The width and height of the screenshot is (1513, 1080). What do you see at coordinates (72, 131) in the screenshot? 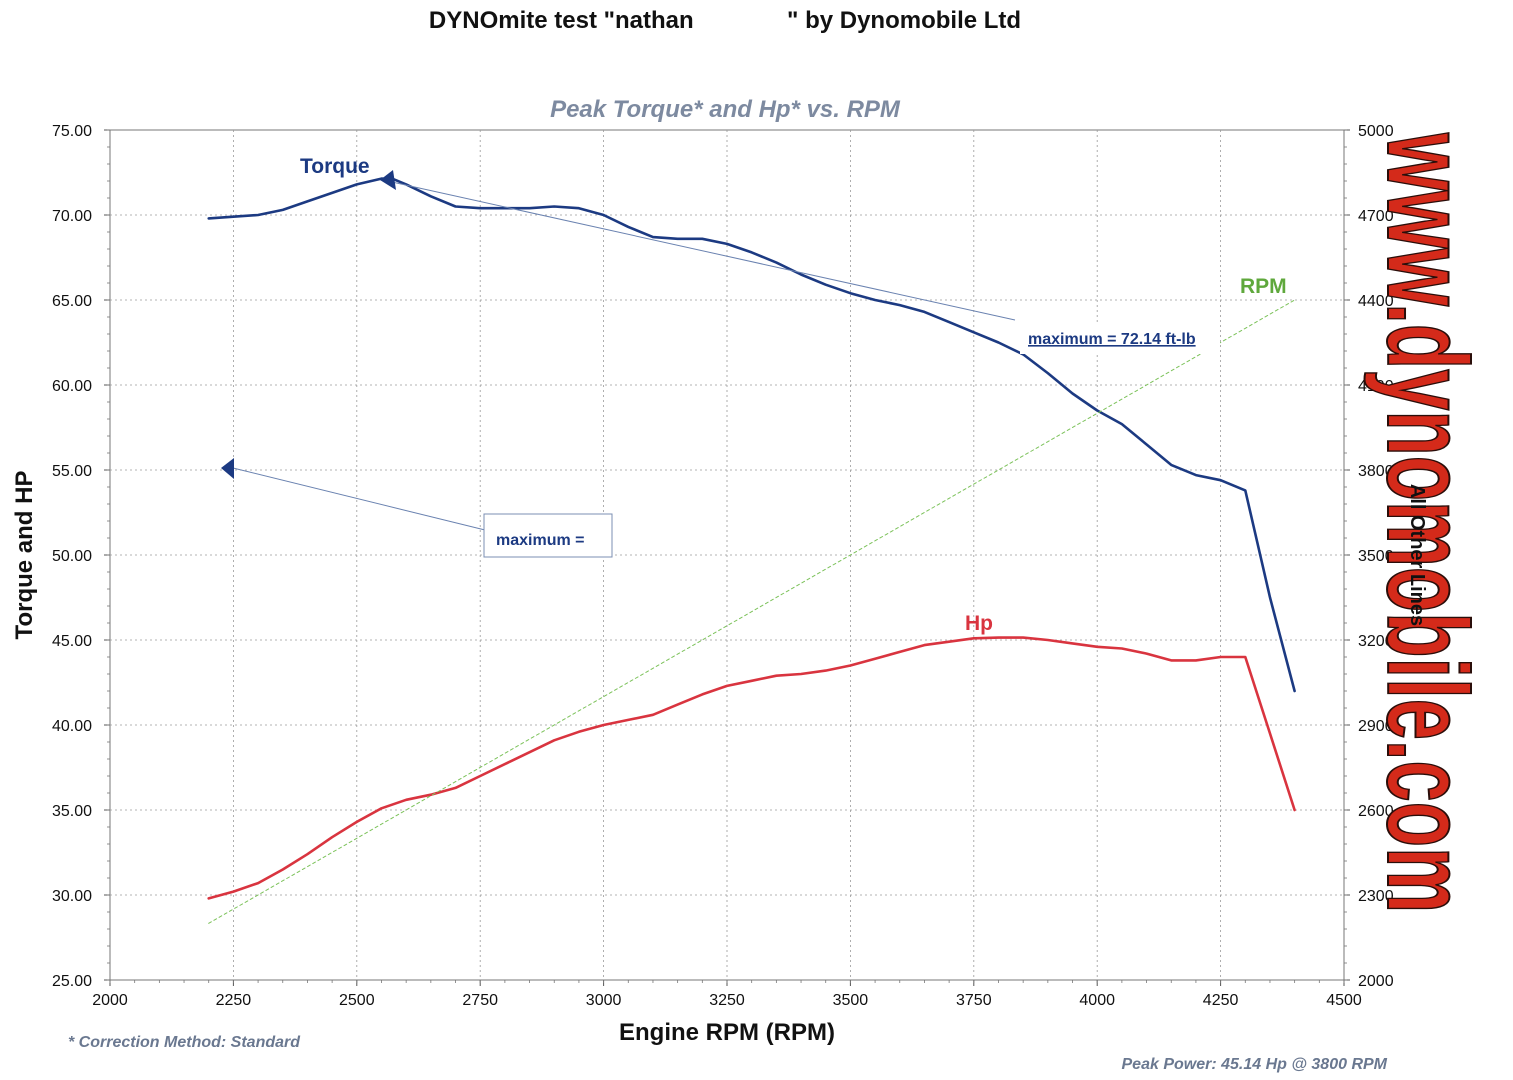
I see `y-tick-label: 75.00` at bounding box center [72, 131].